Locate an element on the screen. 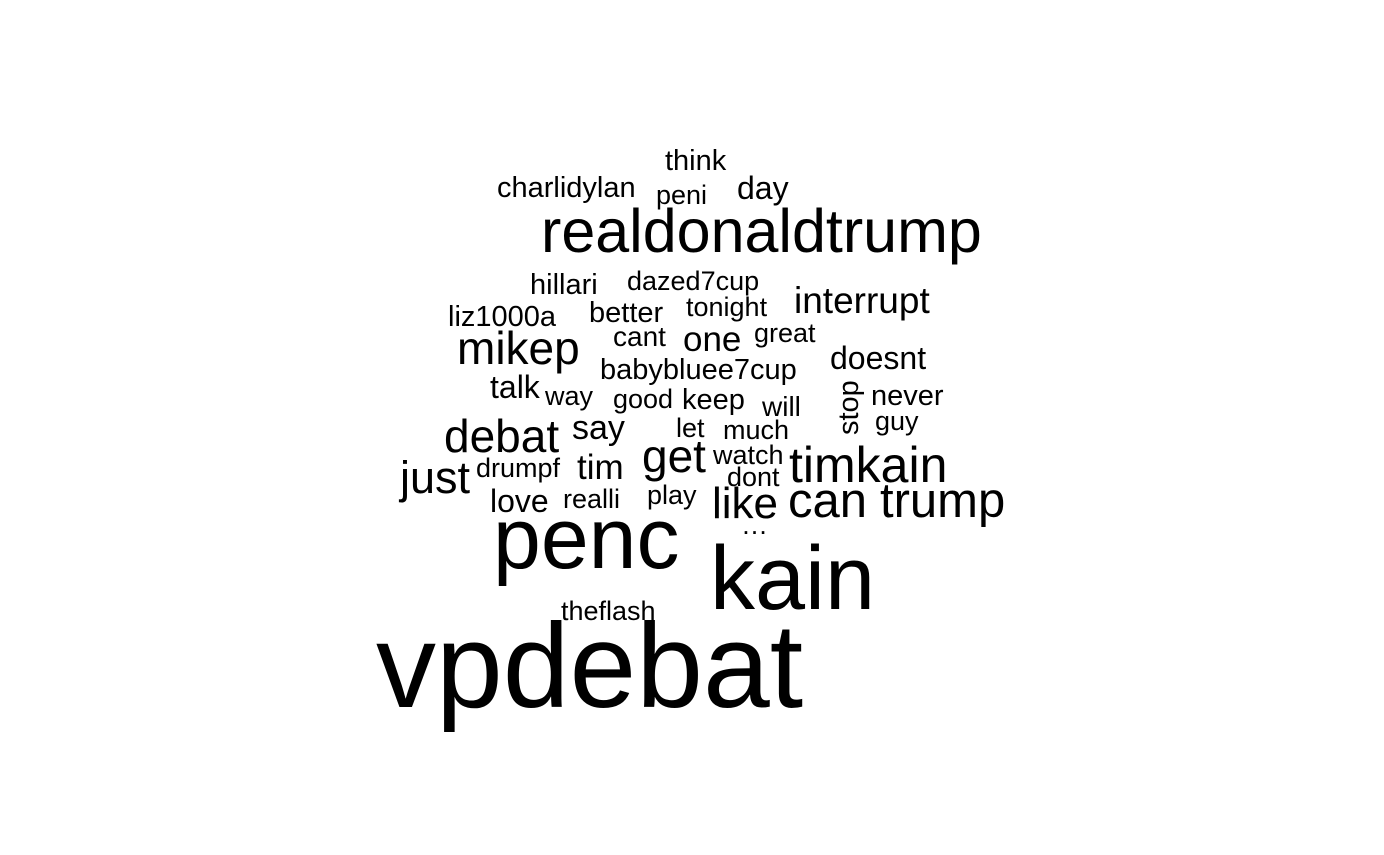 The image size is (1384, 855). word-like: like is located at coordinates (745, 503).